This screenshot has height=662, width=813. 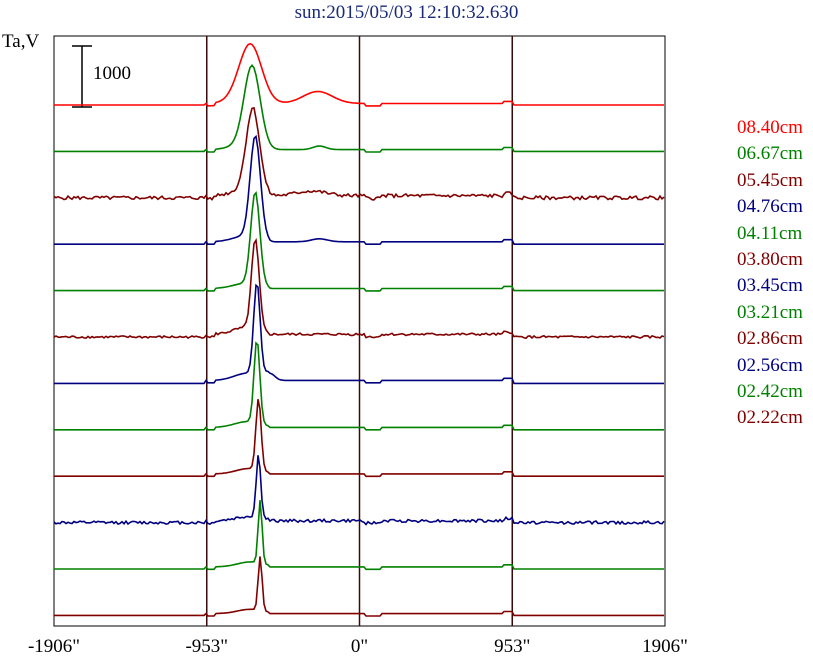 I want to click on legend-entry-02.42cm: 02.42cm, so click(x=770, y=391).